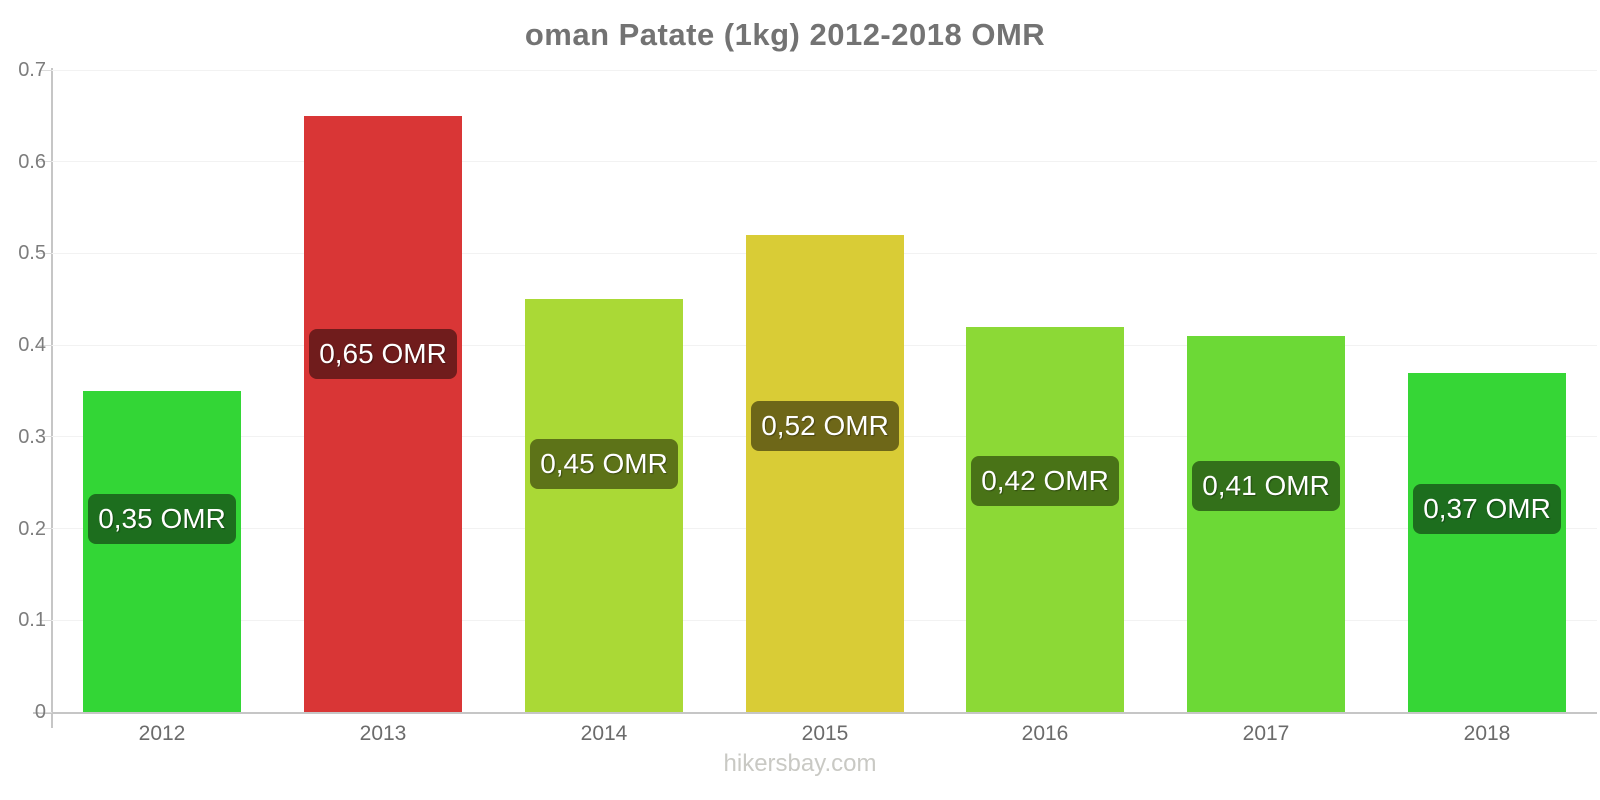 This screenshot has width=1600, height=800. What do you see at coordinates (32, 70) in the screenshot?
I see `y-tick-label-0.7: 0.7` at bounding box center [32, 70].